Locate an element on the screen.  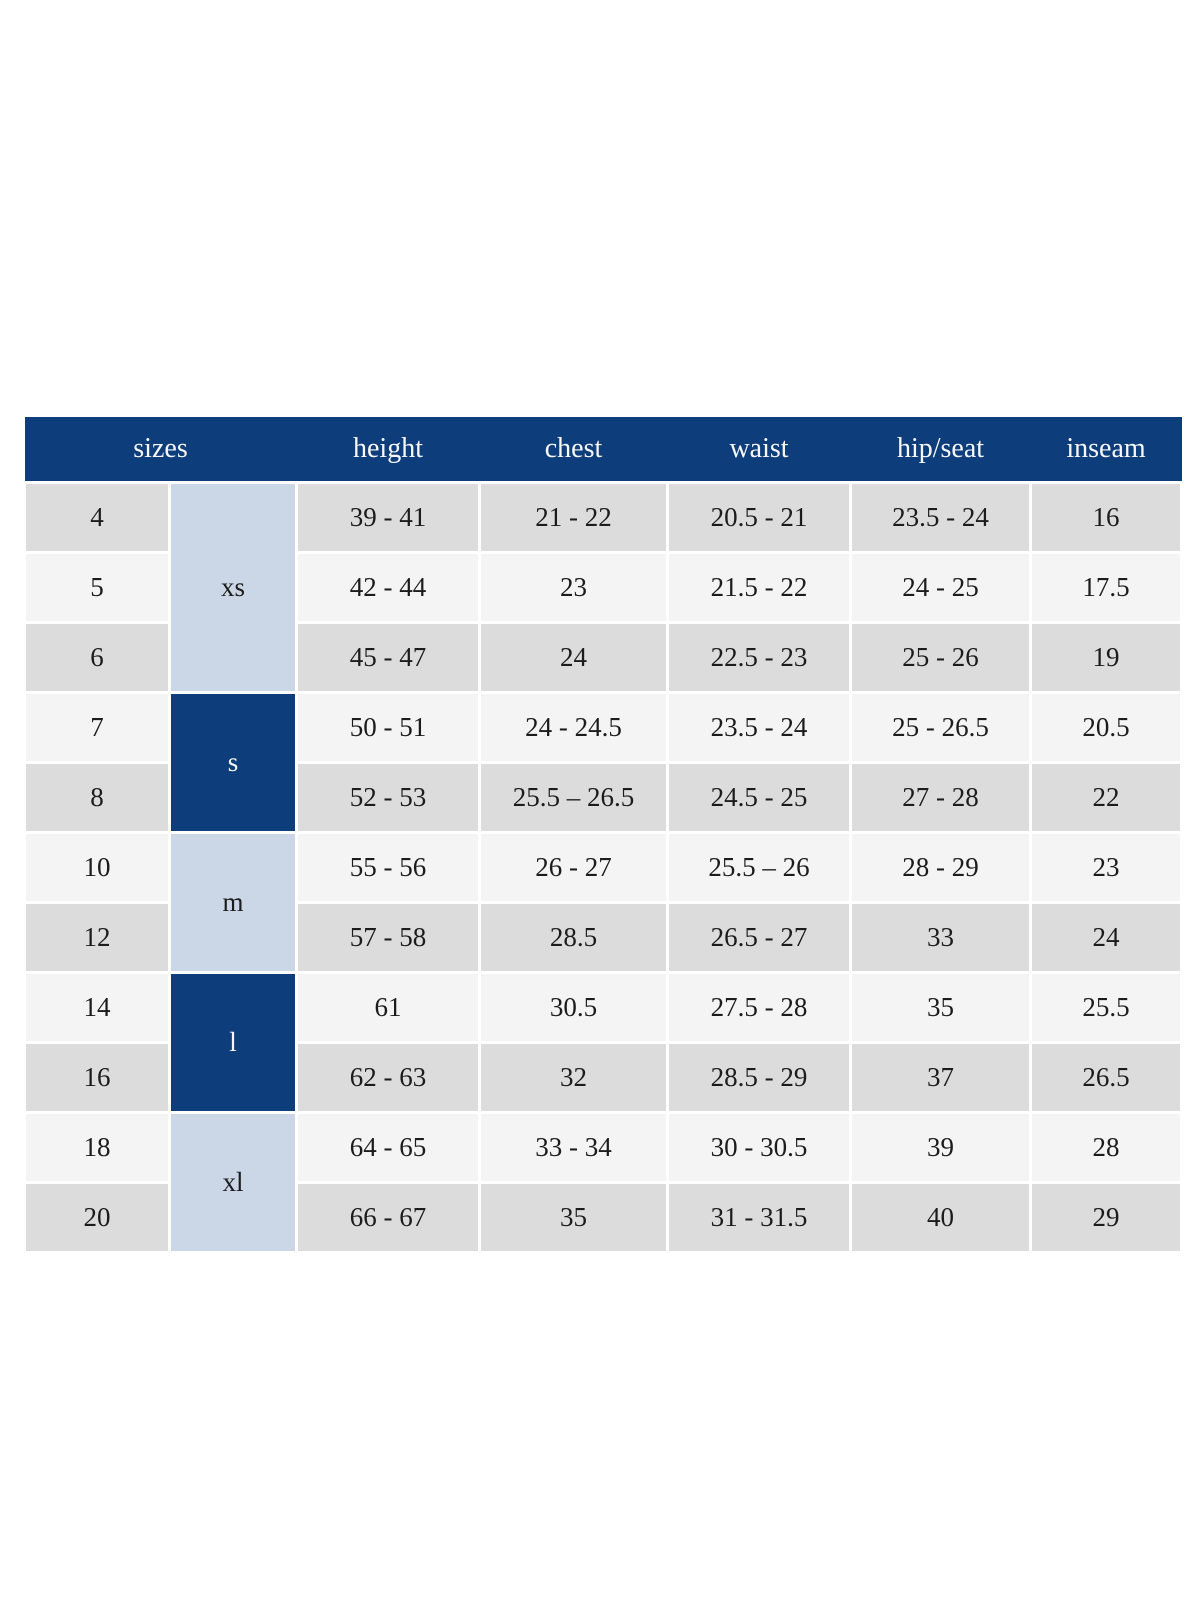
table-row: 5 42 - 44 23 21.5 - 22 24 - 25 17.5 is located at coordinates (603, 587).